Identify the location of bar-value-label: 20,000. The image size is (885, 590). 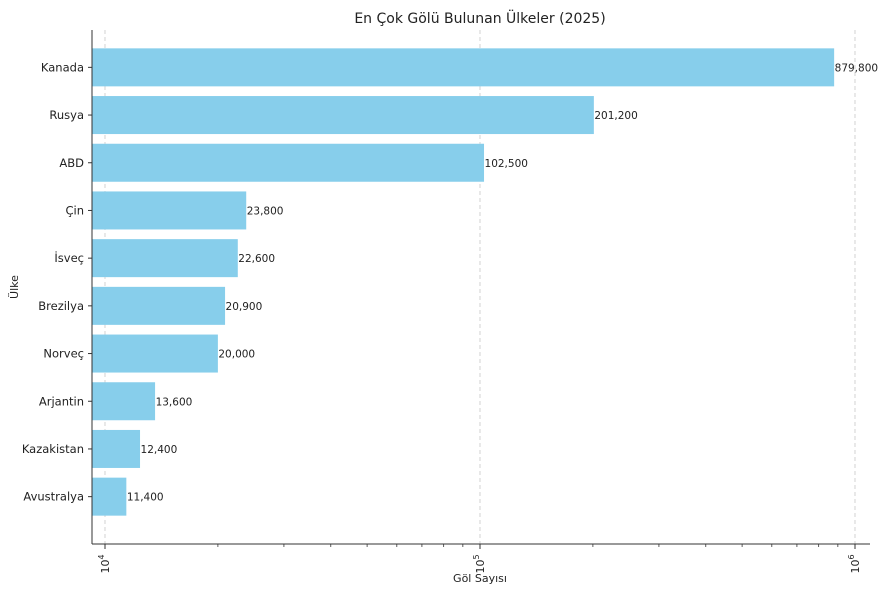
(236, 355).